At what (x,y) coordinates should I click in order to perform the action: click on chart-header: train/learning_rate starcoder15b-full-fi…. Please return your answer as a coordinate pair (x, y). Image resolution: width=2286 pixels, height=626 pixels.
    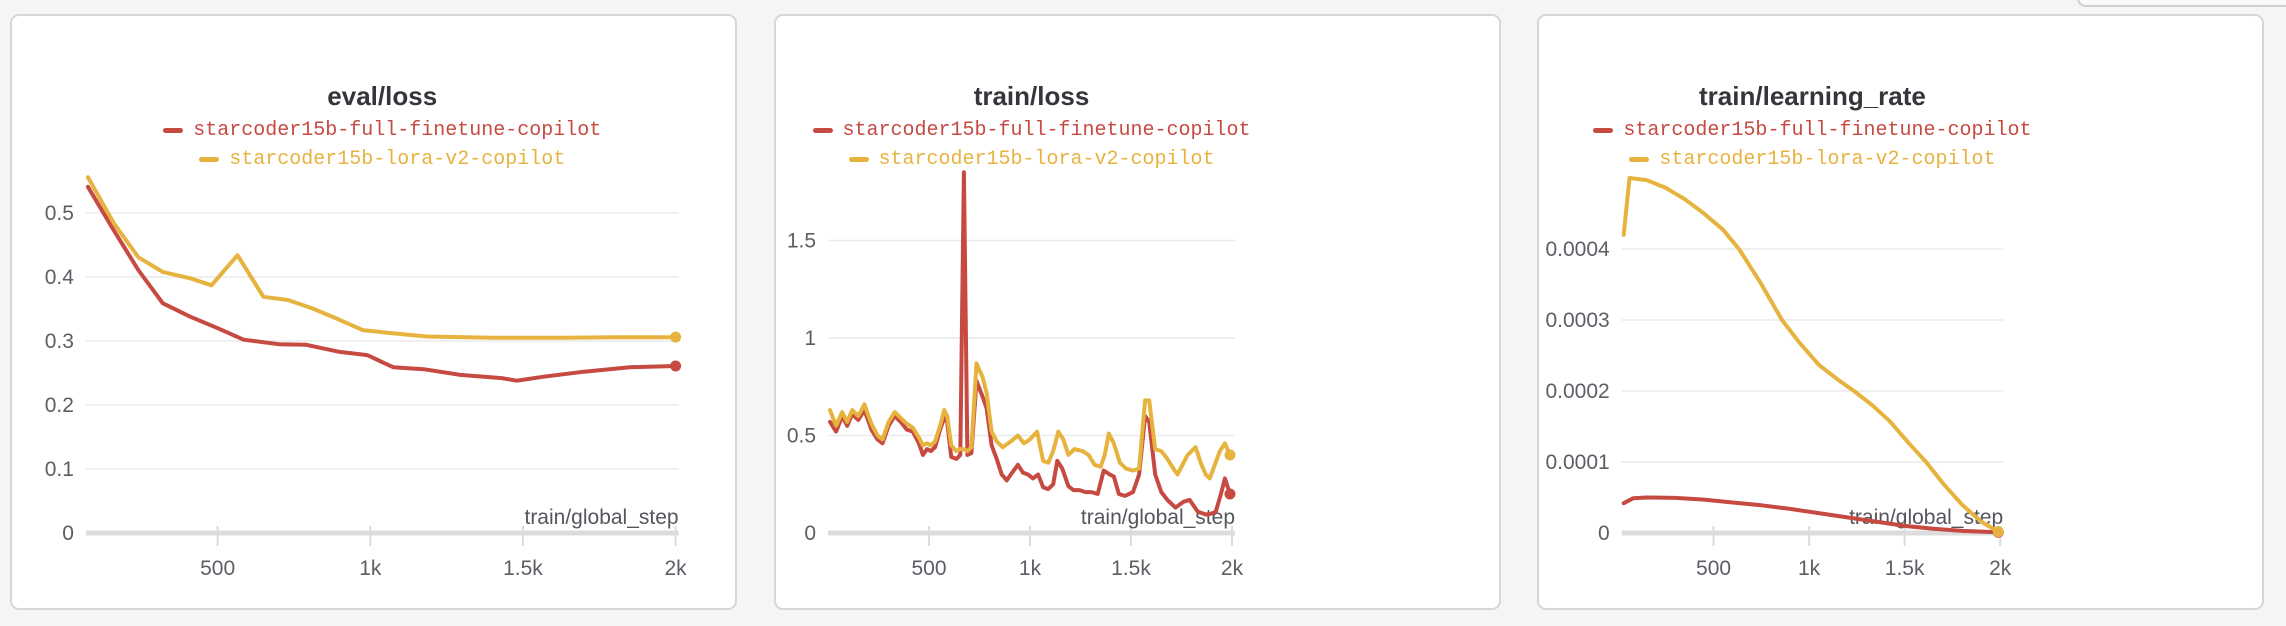
    Looking at the image, I should click on (1812, 128).